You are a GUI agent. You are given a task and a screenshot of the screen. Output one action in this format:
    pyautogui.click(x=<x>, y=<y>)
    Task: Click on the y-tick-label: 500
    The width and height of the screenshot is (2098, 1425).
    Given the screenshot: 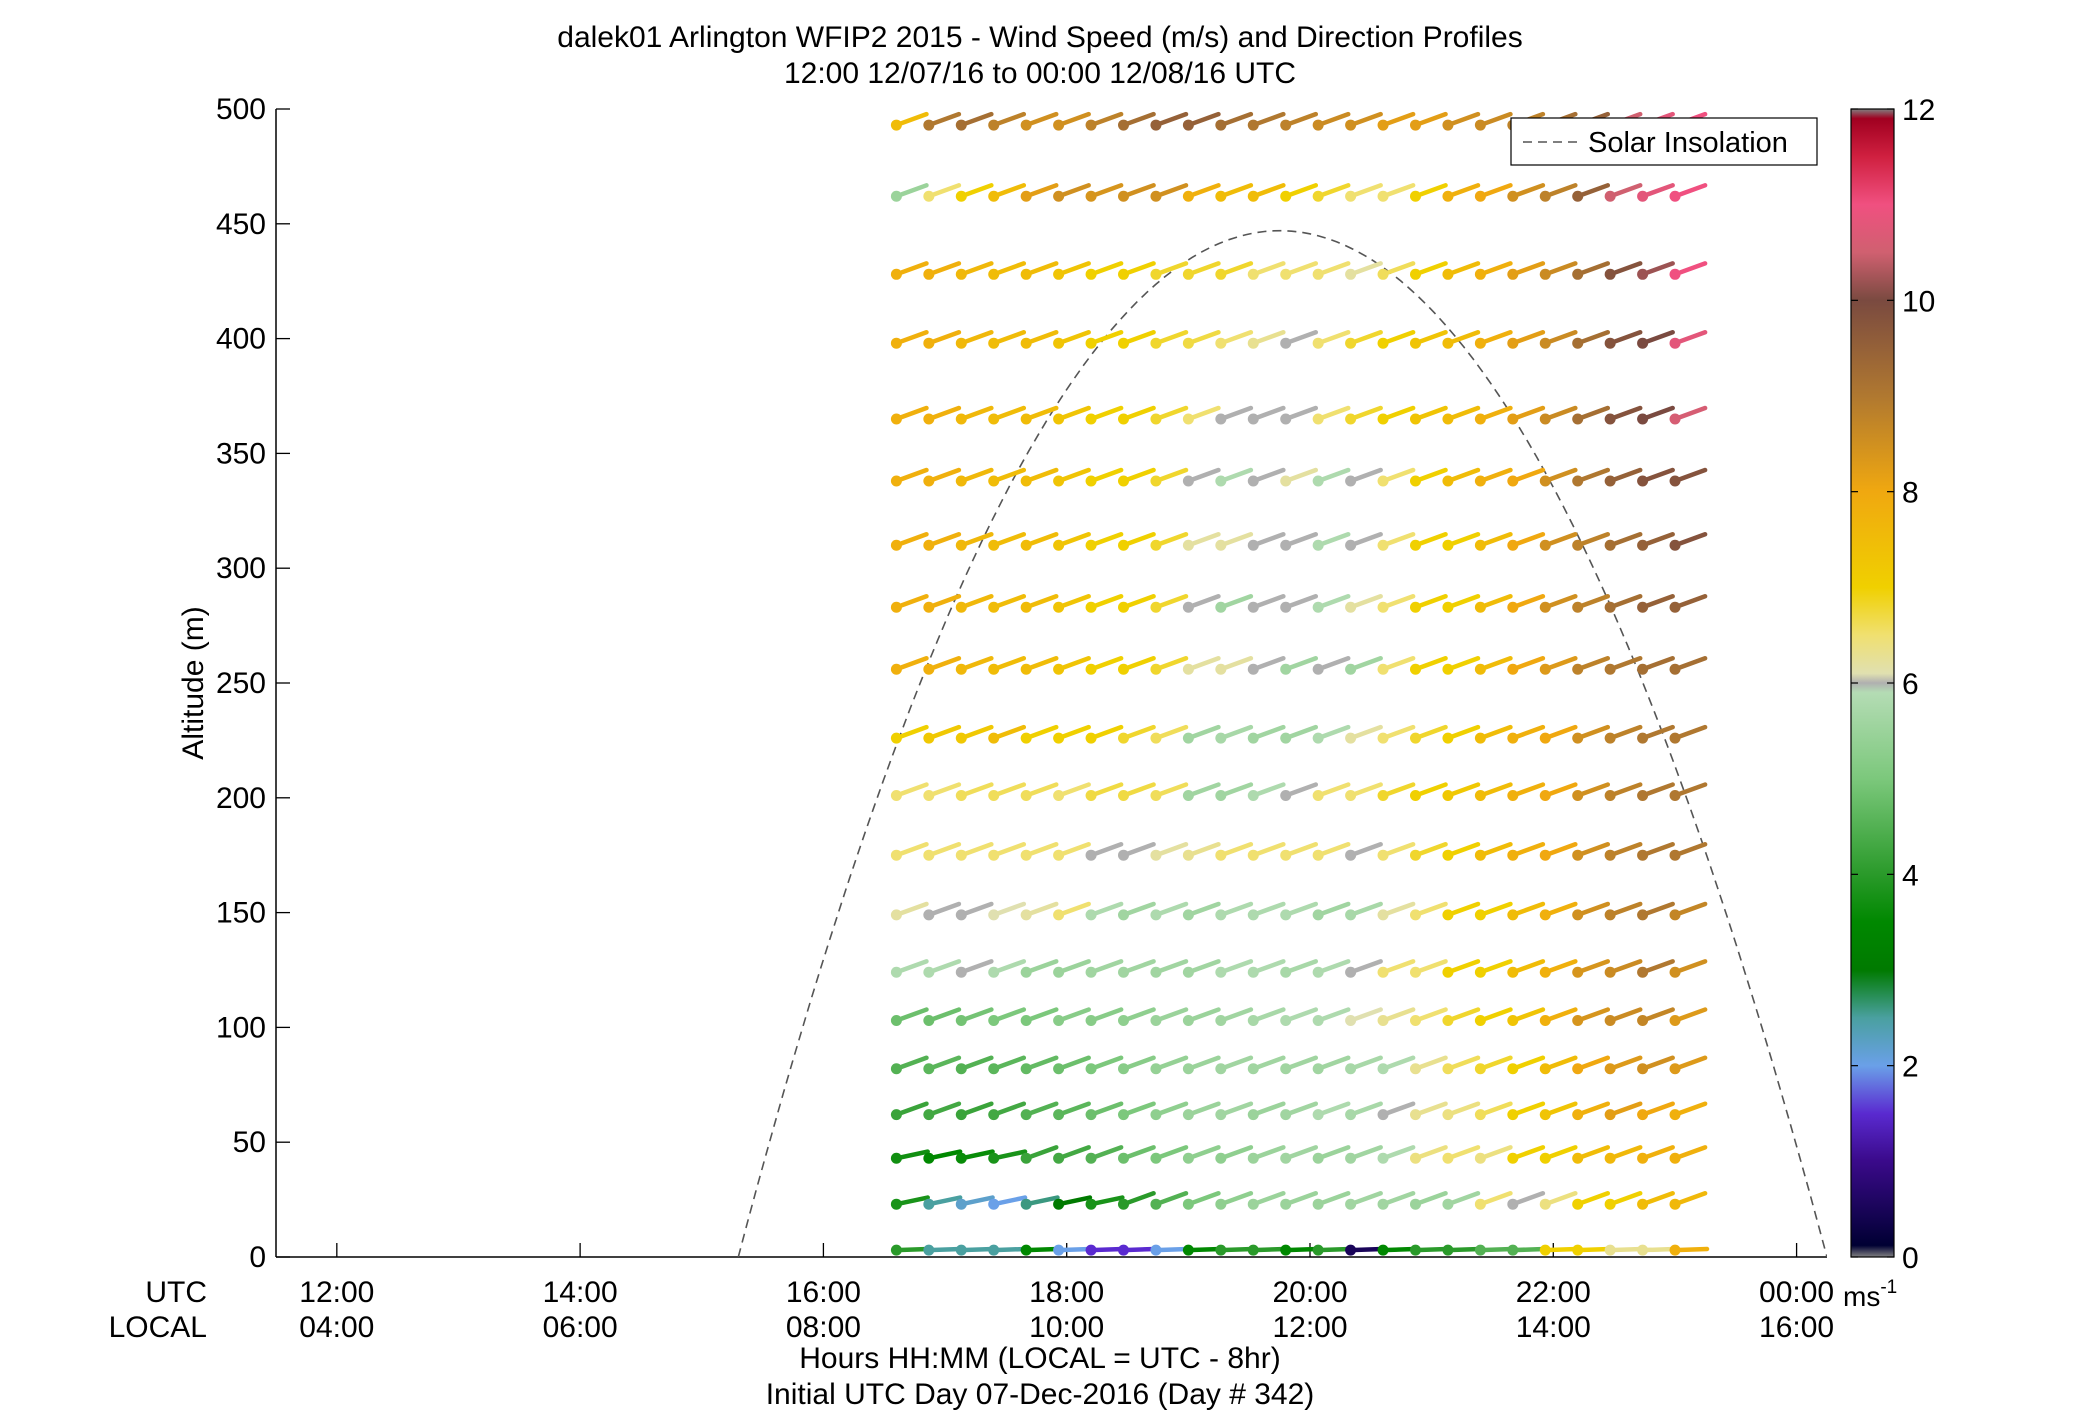 What is the action you would take?
    pyautogui.click(x=241, y=109)
    